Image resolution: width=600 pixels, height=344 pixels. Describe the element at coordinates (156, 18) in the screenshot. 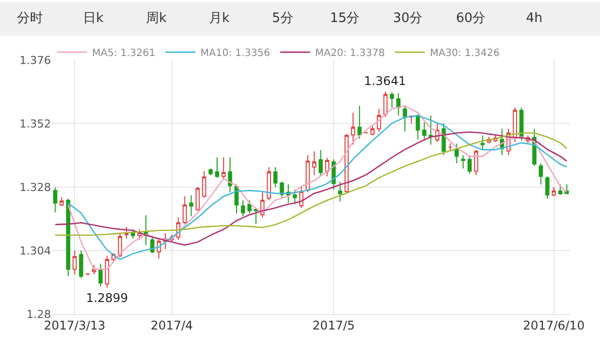

I see `text: 周k` at that location.